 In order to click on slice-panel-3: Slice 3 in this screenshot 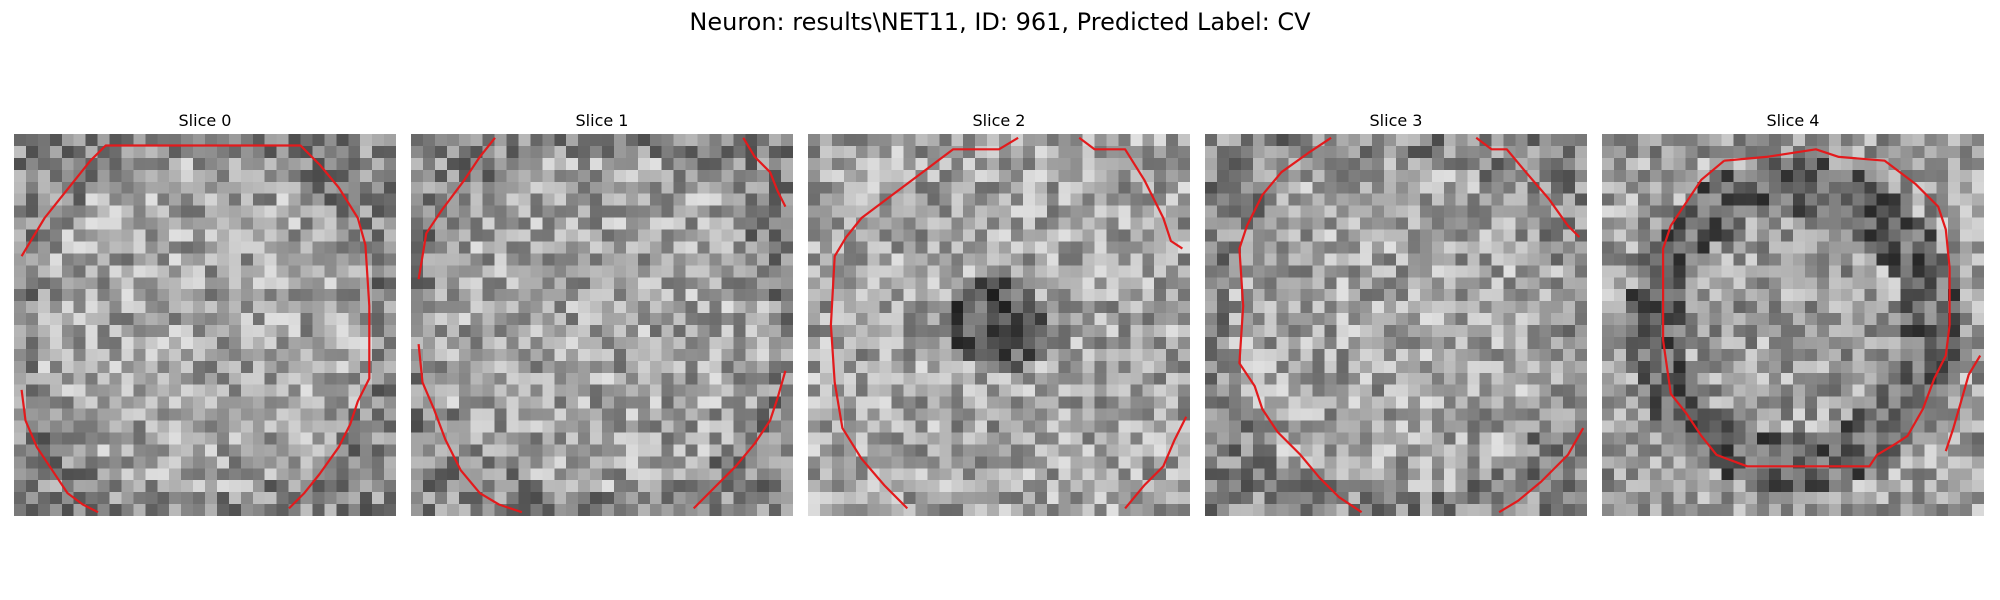, I will do `click(1396, 312)`.